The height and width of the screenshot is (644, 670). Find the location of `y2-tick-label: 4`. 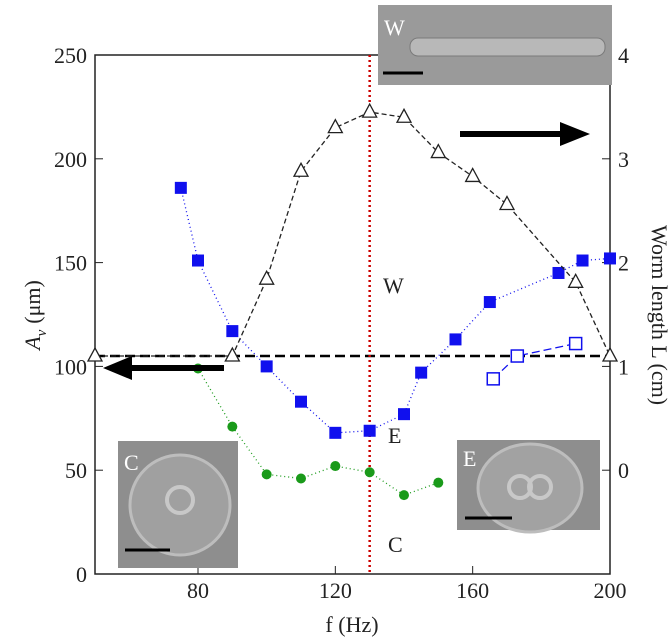

y2-tick-label: 4 is located at coordinates (623, 55).